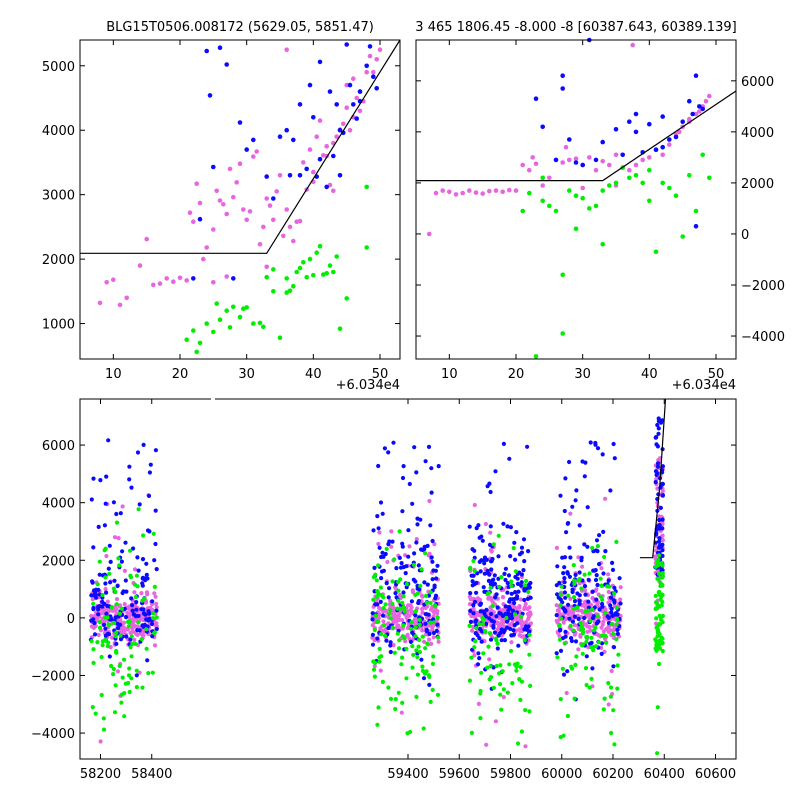 The height and width of the screenshot is (800, 800). What do you see at coordinates (715, 774) in the screenshot?
I see `bottom-xtick-label: 60600` at bounding box center [715, 774].